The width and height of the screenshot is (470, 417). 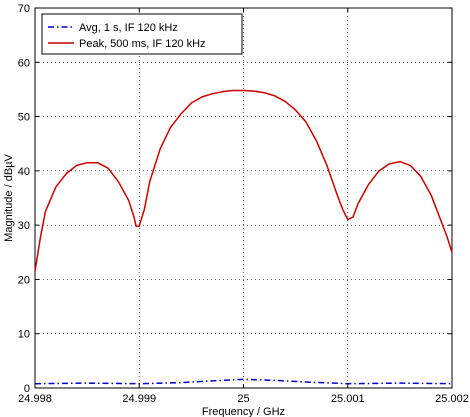 I want to click on x-axis-title: Frequency / GHz, so click(x=243, y=411).